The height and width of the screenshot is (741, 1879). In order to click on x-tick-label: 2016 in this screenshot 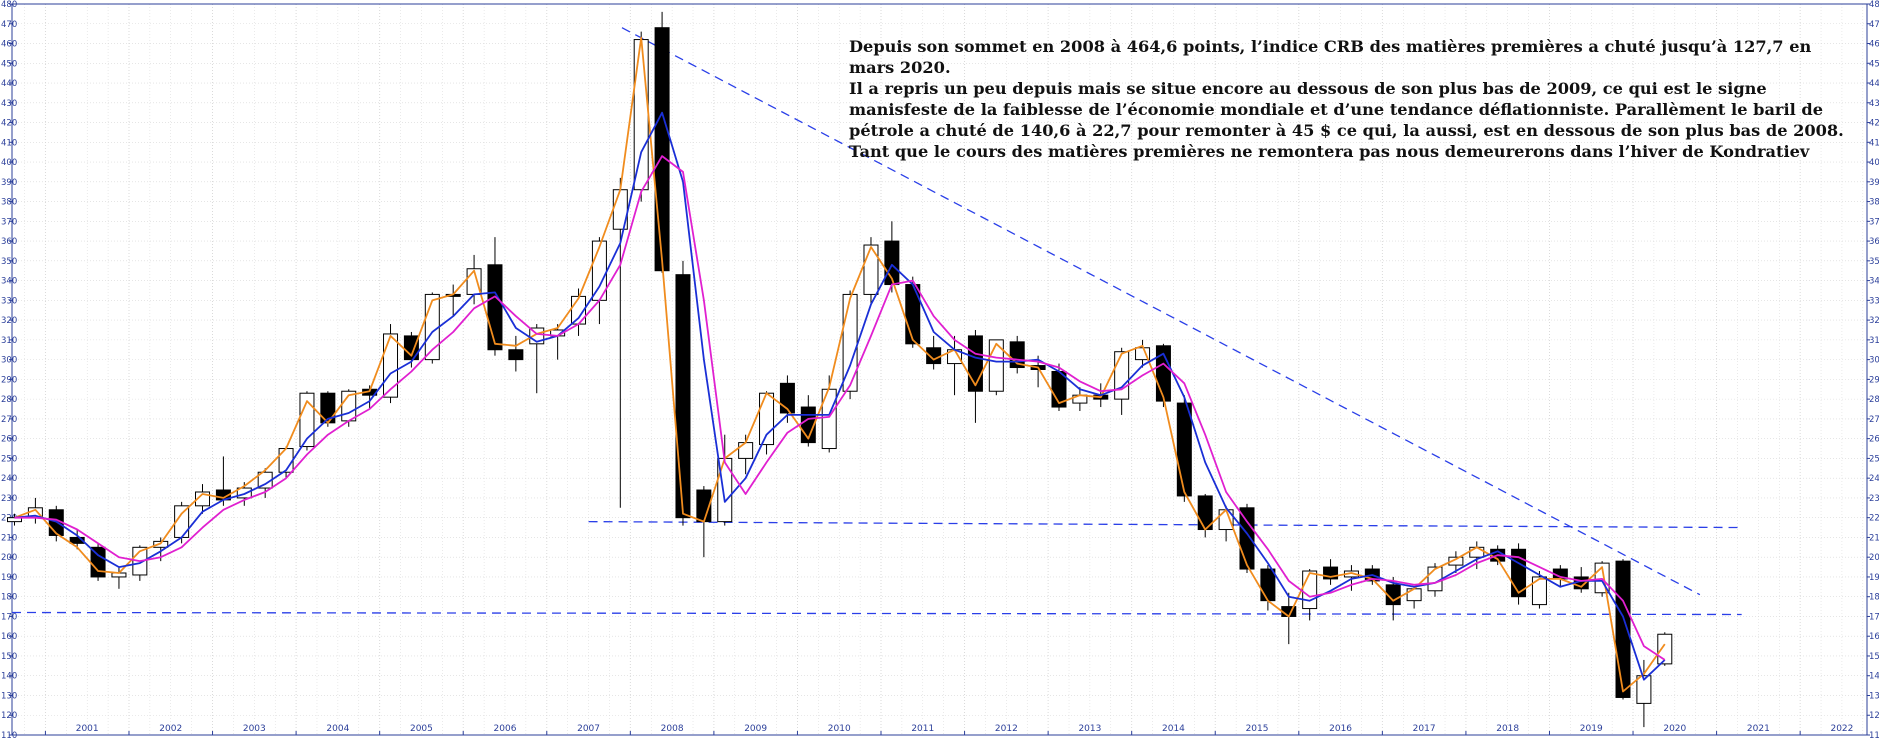, I will do `click(1340, 729)`.